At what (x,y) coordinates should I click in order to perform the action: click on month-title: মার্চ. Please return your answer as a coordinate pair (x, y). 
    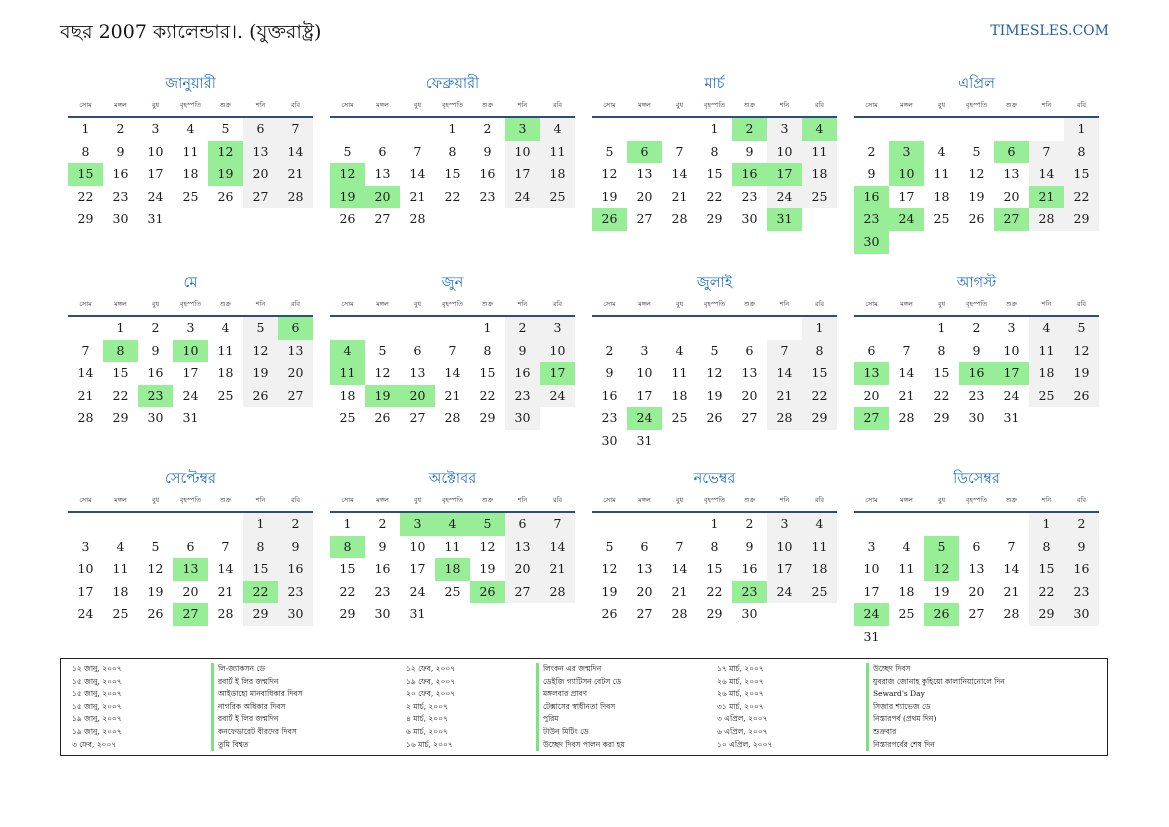
    Looking at the image, I should click on (714, 84).